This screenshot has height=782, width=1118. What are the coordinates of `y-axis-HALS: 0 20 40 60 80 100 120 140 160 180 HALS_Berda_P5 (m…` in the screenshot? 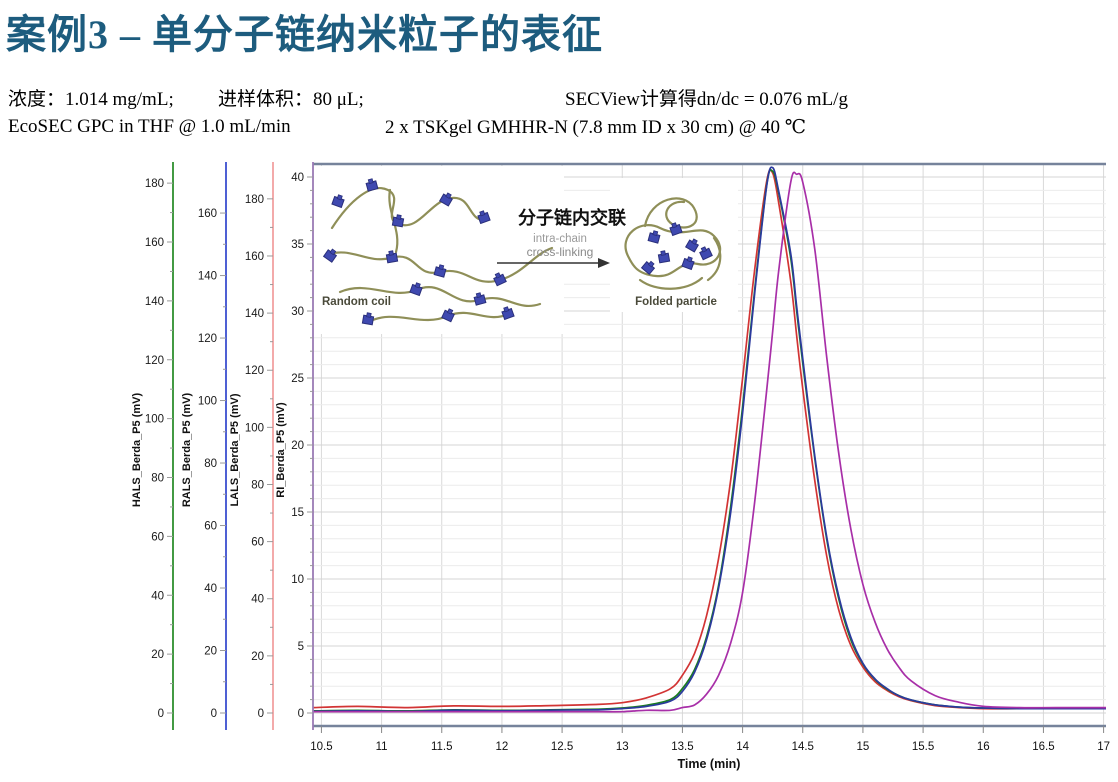 It's located at (152, 446).